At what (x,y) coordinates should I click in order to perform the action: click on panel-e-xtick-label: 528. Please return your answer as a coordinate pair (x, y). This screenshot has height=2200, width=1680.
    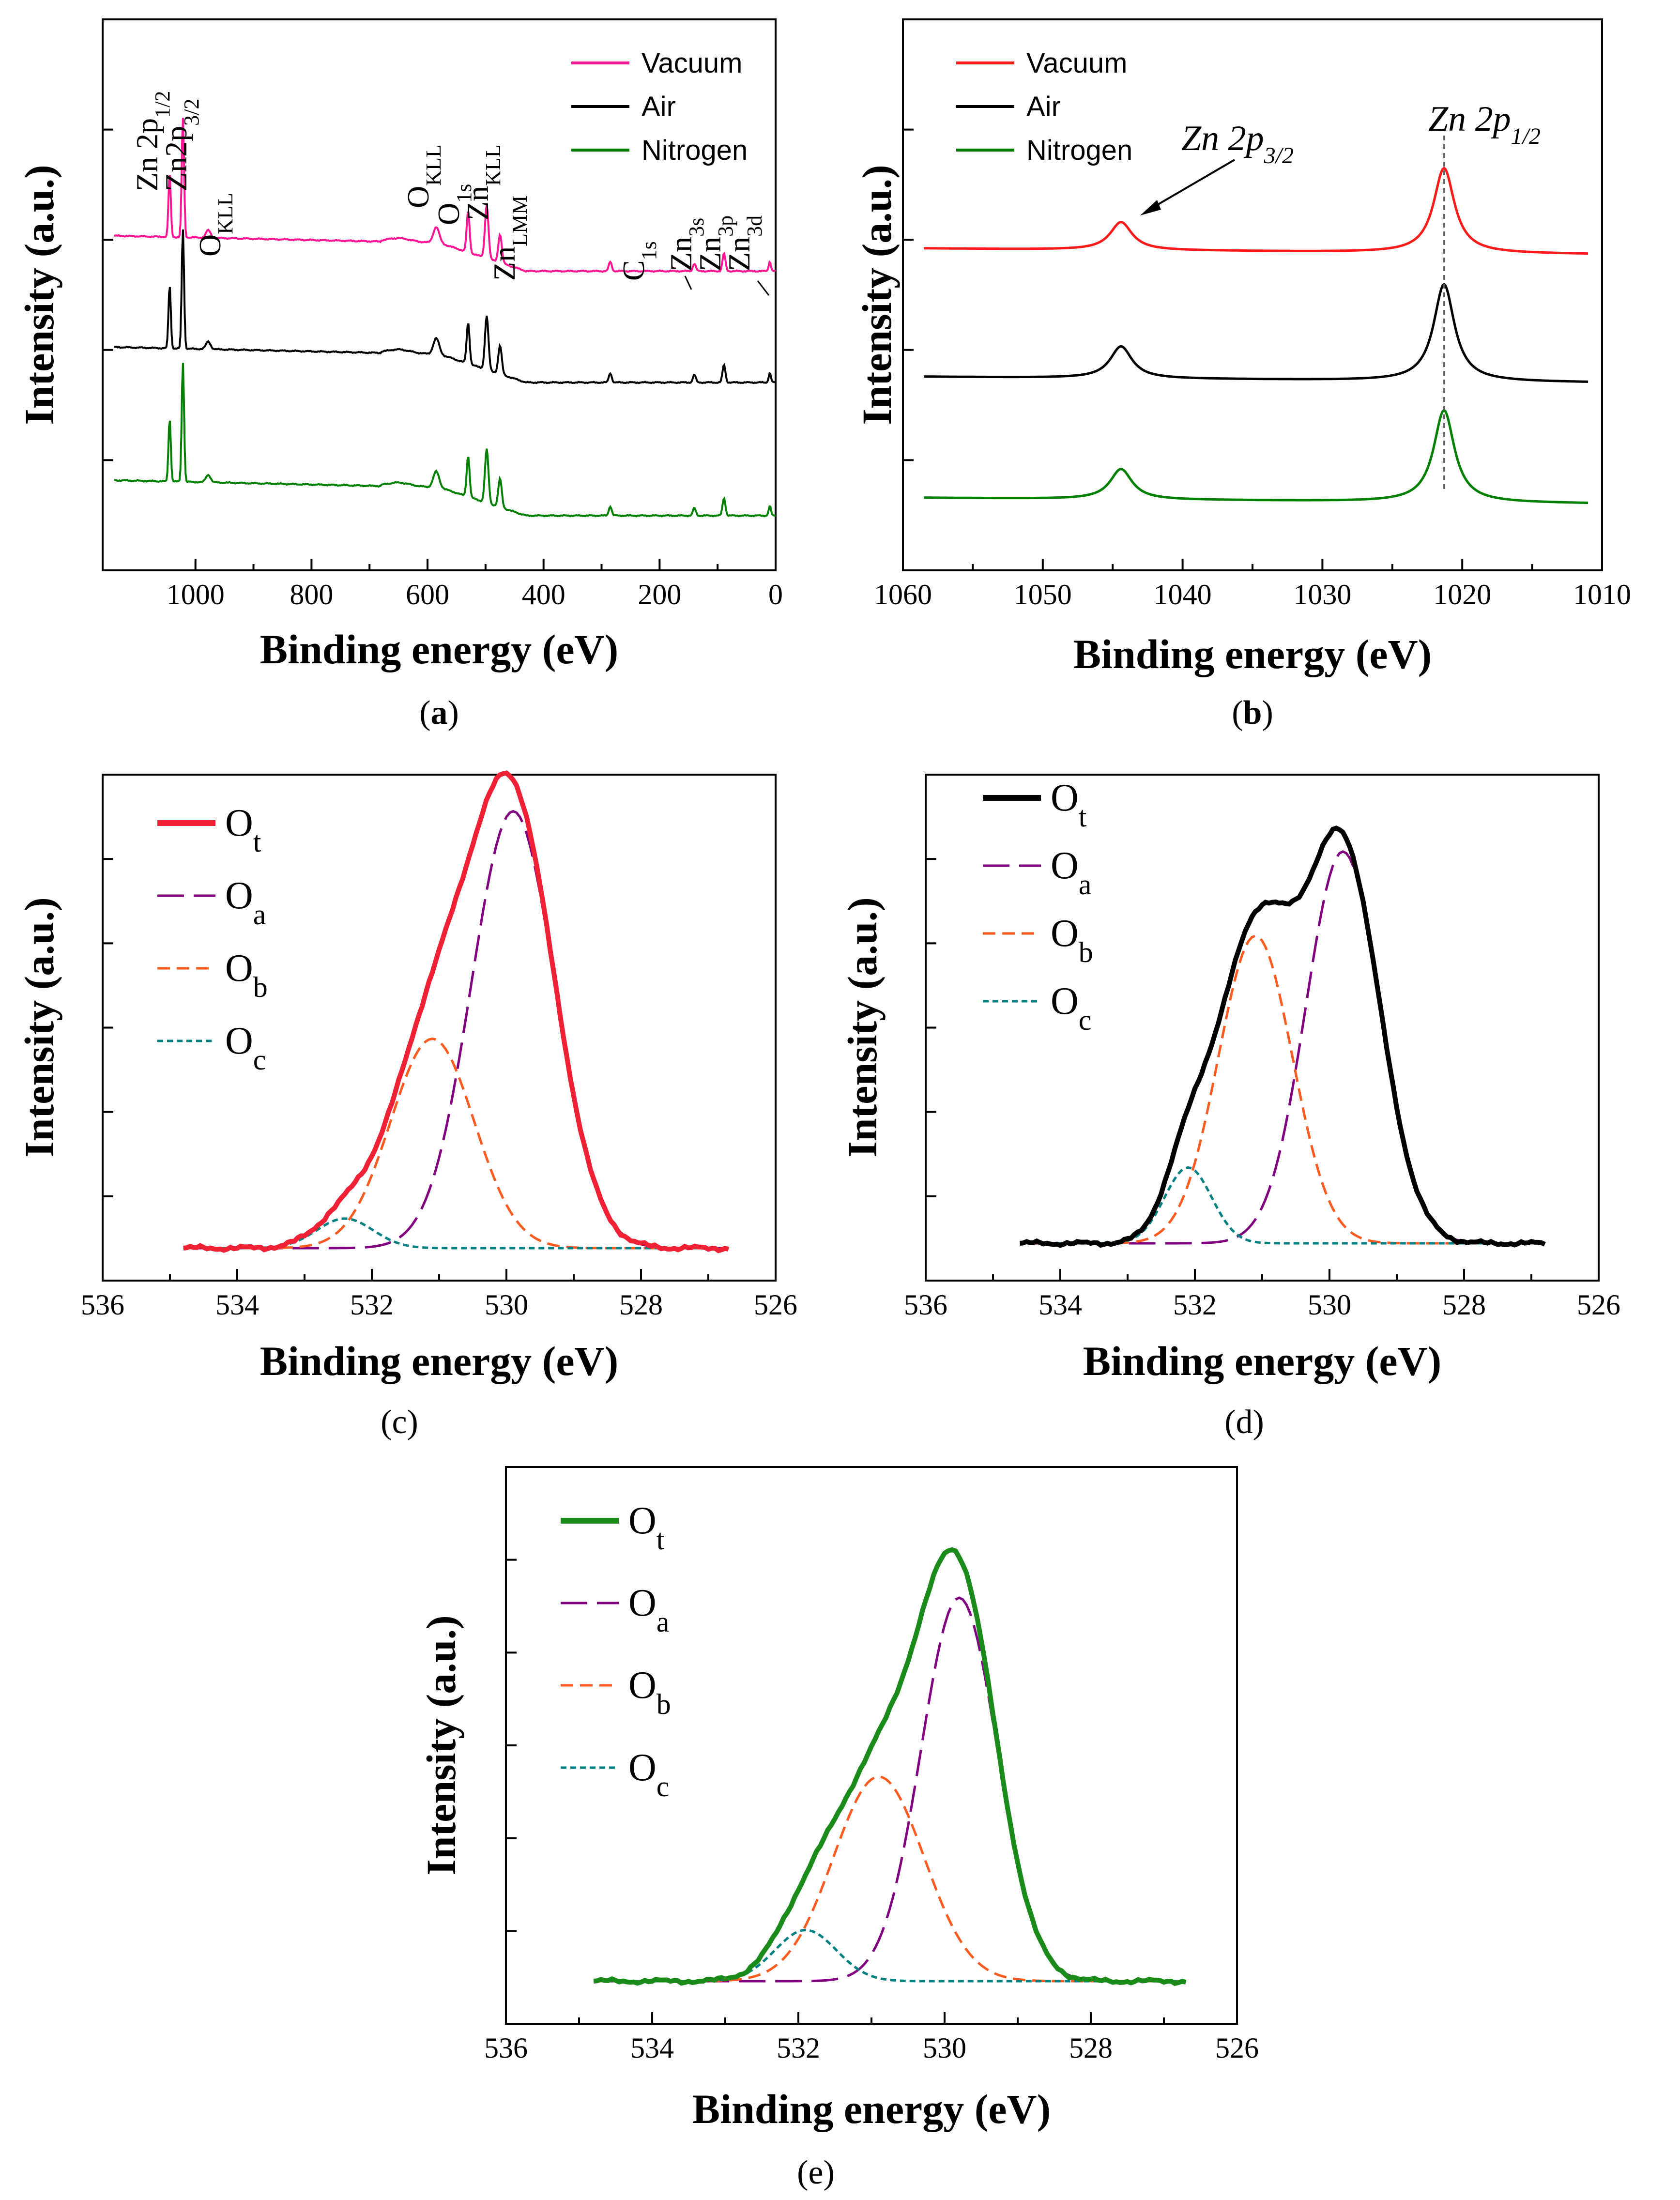
    Looking at the image, I should click on (1091, 2048).